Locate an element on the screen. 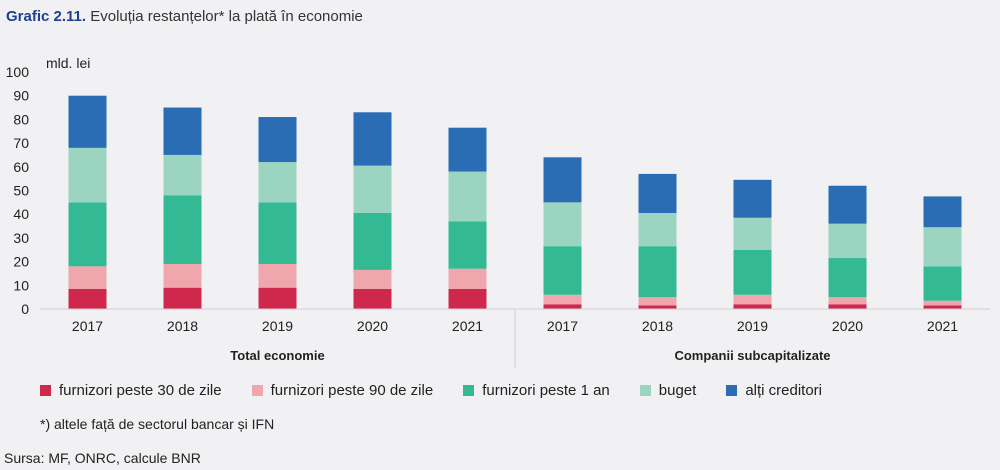 The height and width of the screenshot is (470, 1000). legend-label: furnizori peste 30 de zile is located at coordinates (140, 390).